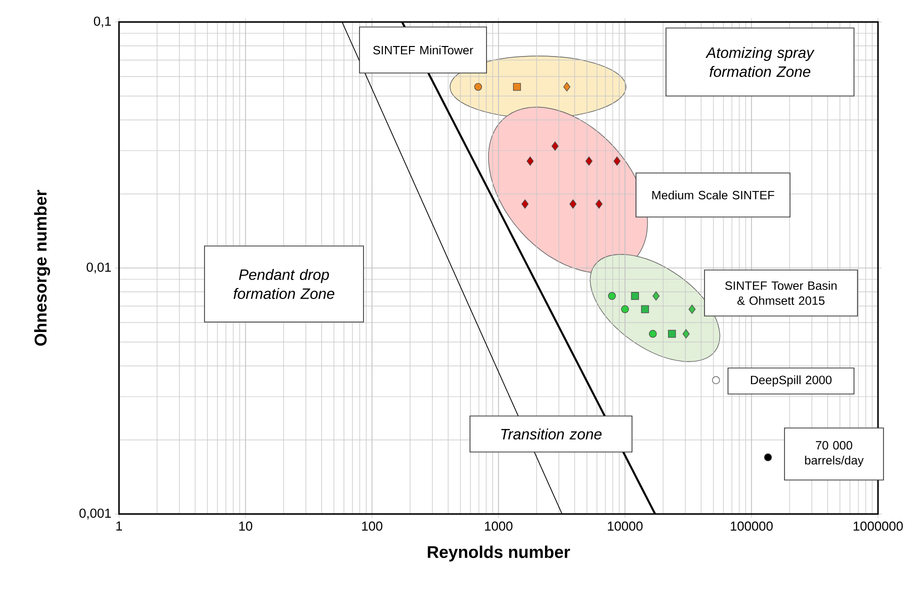 The width and height of the screenshot is (916, 596). Describe the element at coordinates (751, 526) in the screenshot. I see `x-tick-label: 100000` at that location.